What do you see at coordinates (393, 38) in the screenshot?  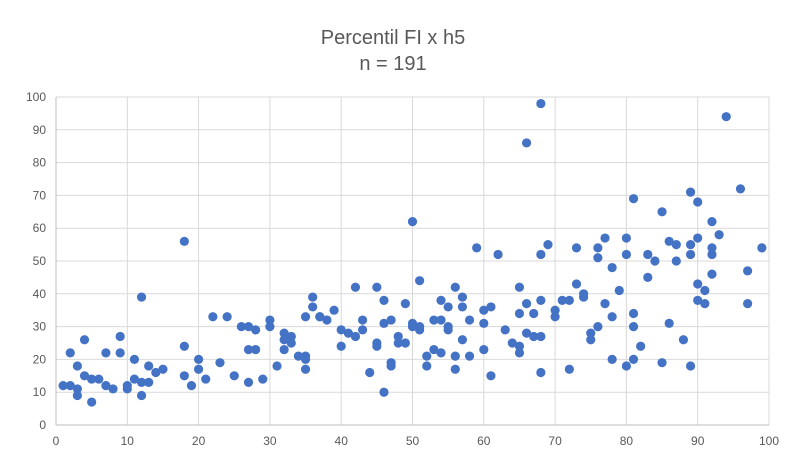 I see `chart-title: Percentil FI x h5` at bounding box center [393, 38].